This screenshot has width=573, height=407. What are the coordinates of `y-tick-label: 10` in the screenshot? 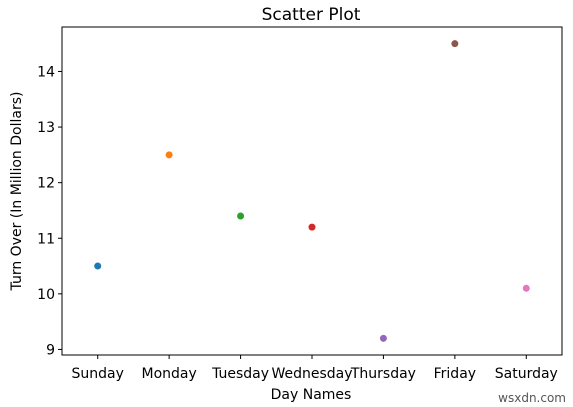 It's located at (46, 295).